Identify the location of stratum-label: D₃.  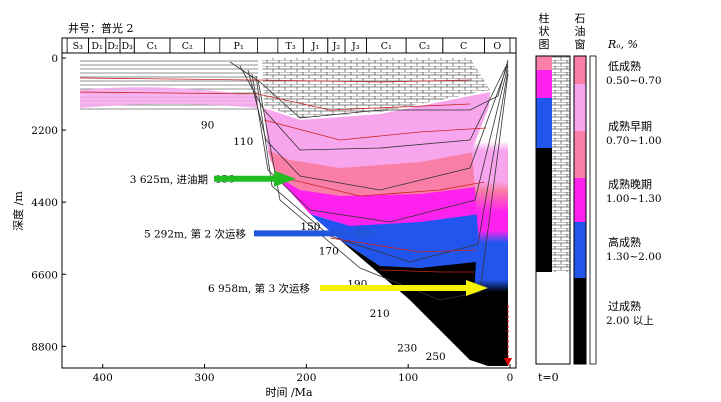
(127, 46).